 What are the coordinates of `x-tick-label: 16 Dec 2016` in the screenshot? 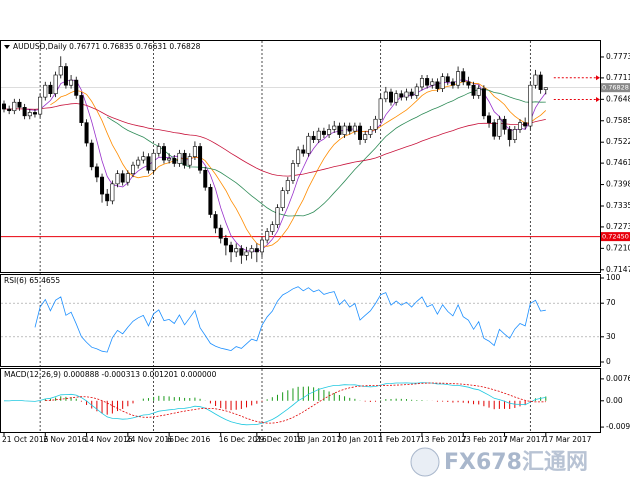 It's located at (243, 439).